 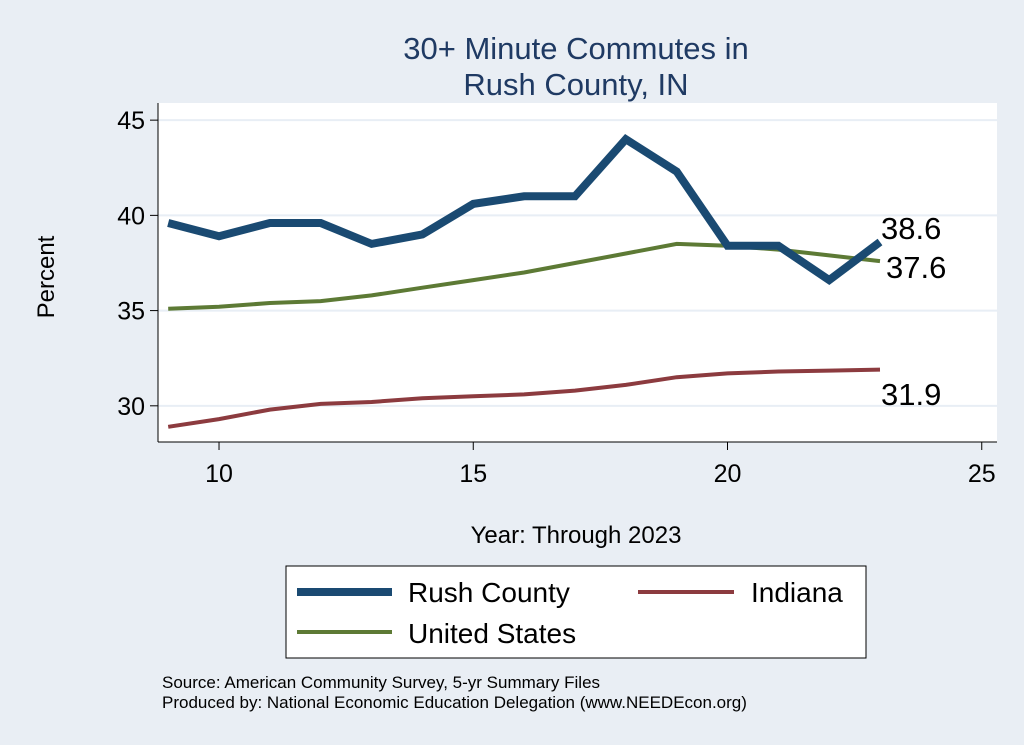 I want to click on y-tick-label: 45, so click(x=131, y=121).